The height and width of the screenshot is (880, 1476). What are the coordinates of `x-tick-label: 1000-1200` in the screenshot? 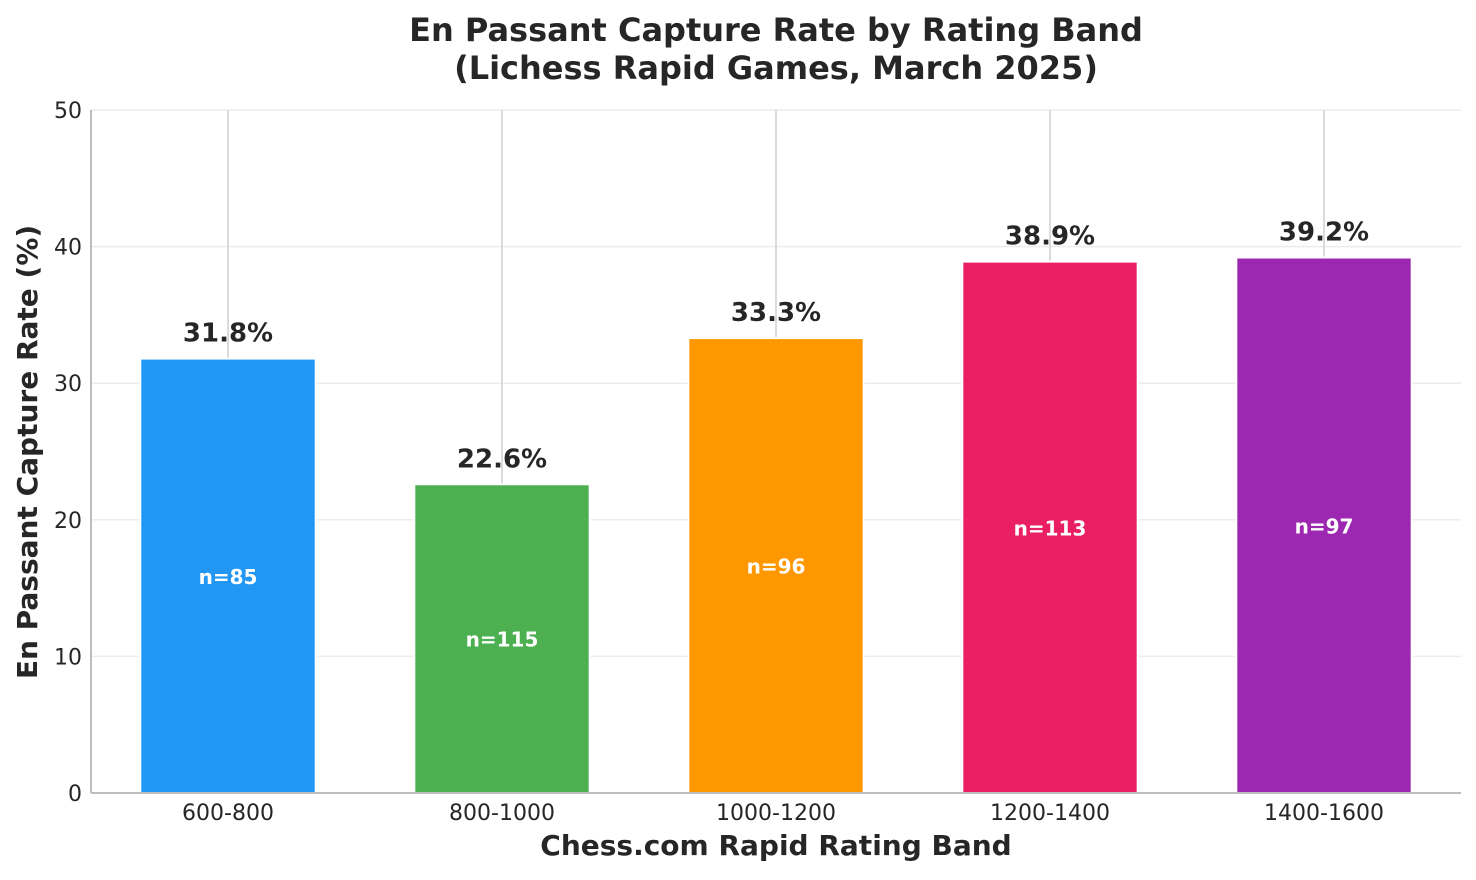 It's located at (776, 813).